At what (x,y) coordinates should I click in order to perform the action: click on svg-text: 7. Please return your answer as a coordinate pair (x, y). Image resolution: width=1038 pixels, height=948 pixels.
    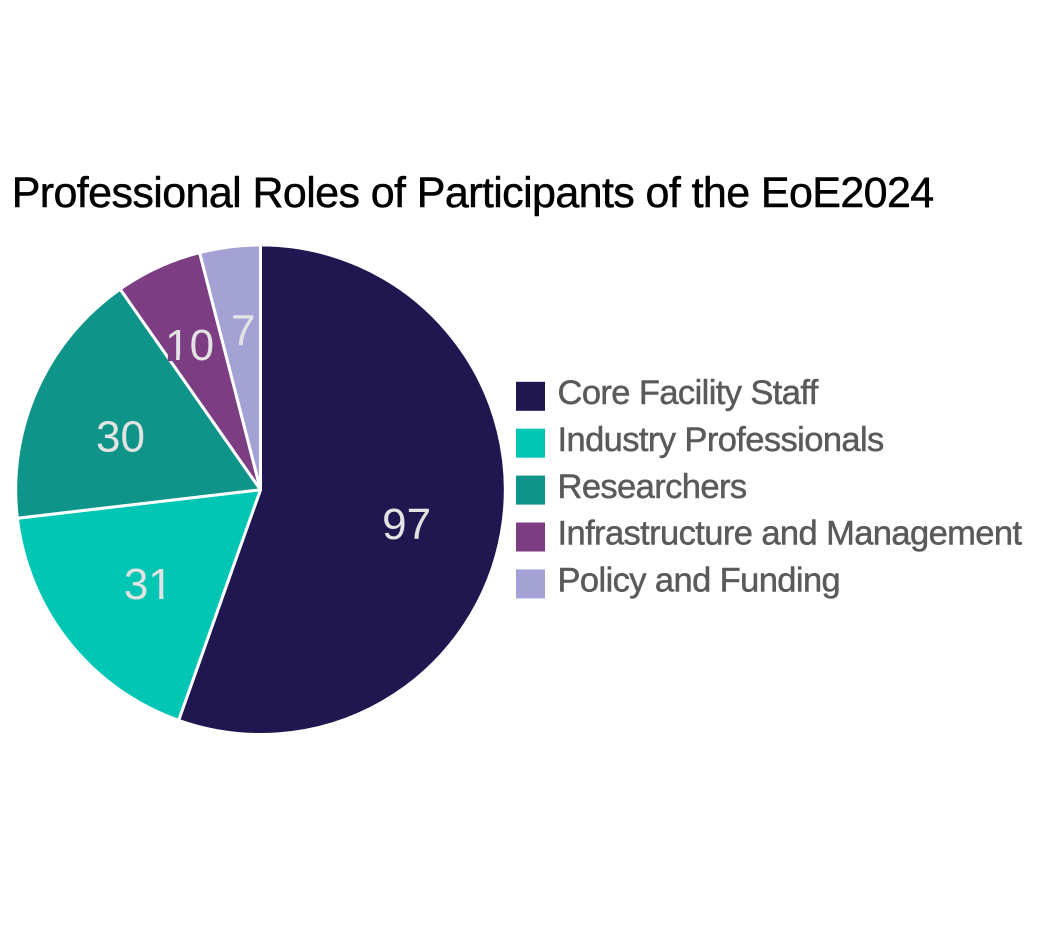
    Looking at the image, I should click on (243, 331).